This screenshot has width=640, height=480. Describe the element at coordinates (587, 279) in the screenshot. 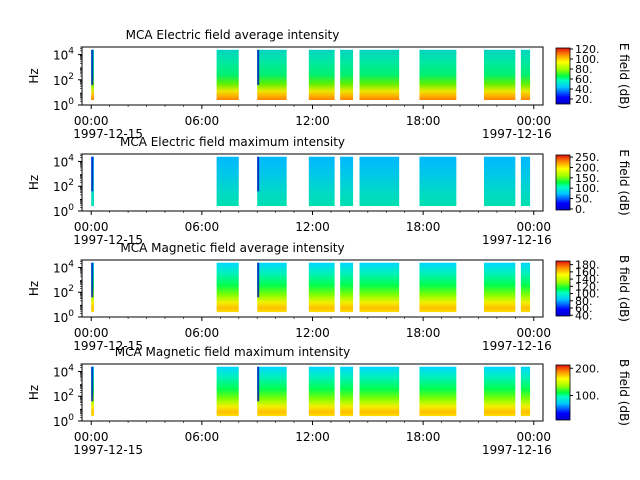

I see `colorbar-tick-label-5: 140.` at that location.